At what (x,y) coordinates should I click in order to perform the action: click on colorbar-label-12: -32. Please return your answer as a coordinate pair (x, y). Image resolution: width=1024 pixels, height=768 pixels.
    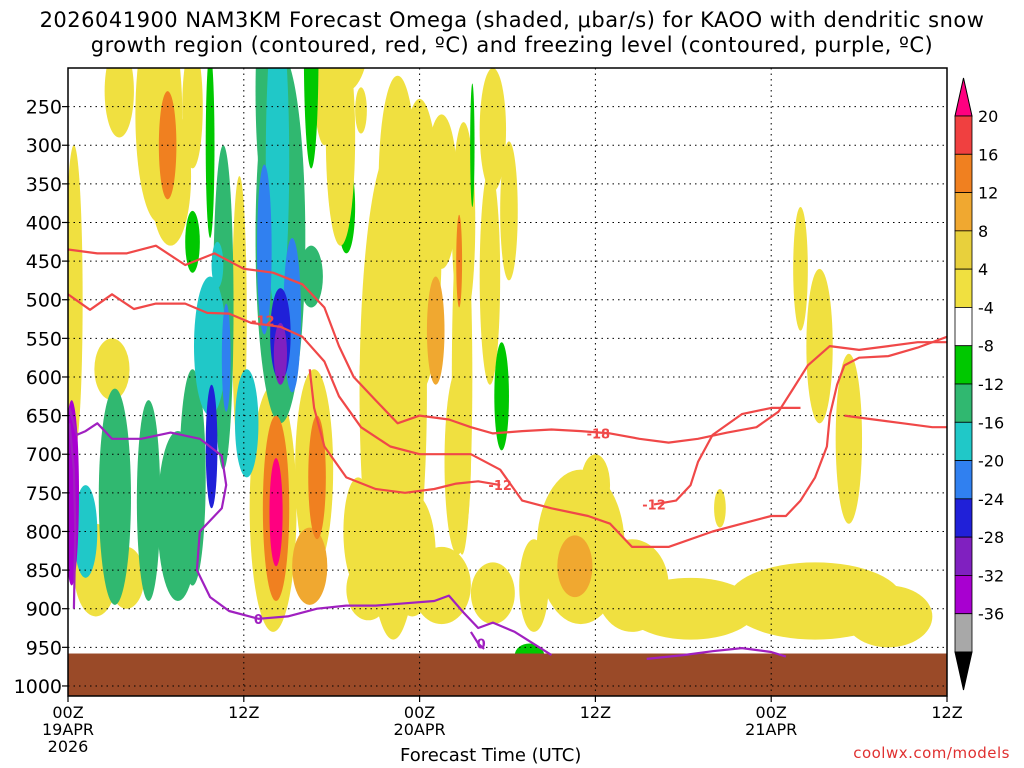
    Looking at the image, I should click on (991, 575).